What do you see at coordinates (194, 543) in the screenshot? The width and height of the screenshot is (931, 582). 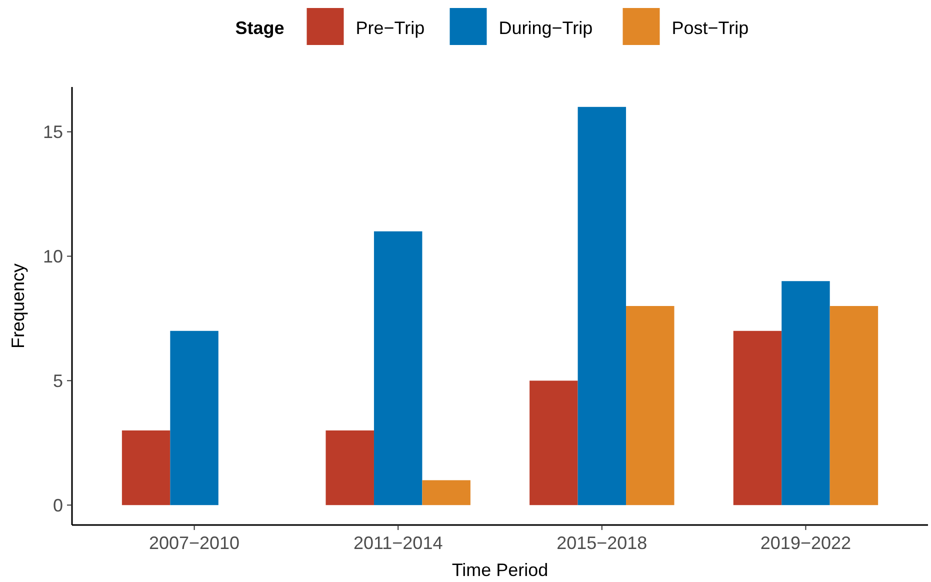 I see `x-tick-label: 2007−2010` at bounding box center [194, 543].